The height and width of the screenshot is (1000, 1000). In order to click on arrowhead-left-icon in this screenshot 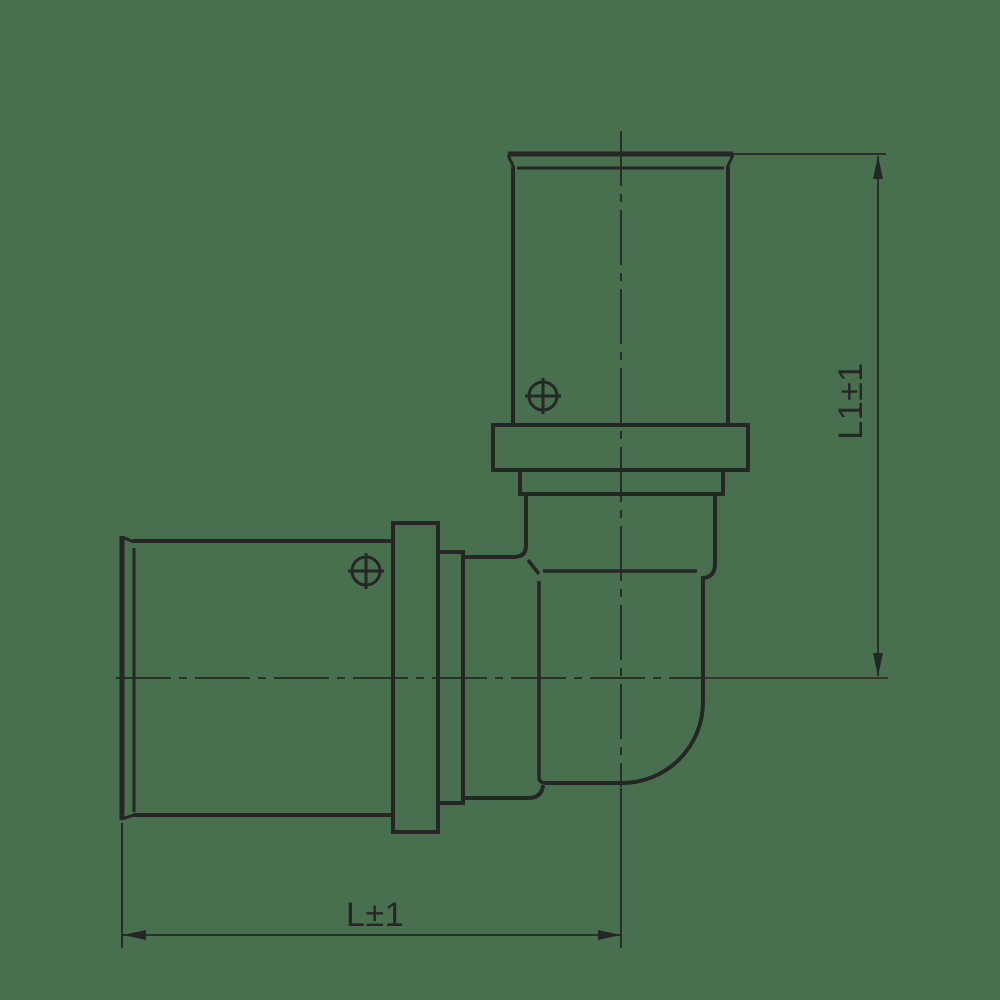, I will do `click(134, 935)`.